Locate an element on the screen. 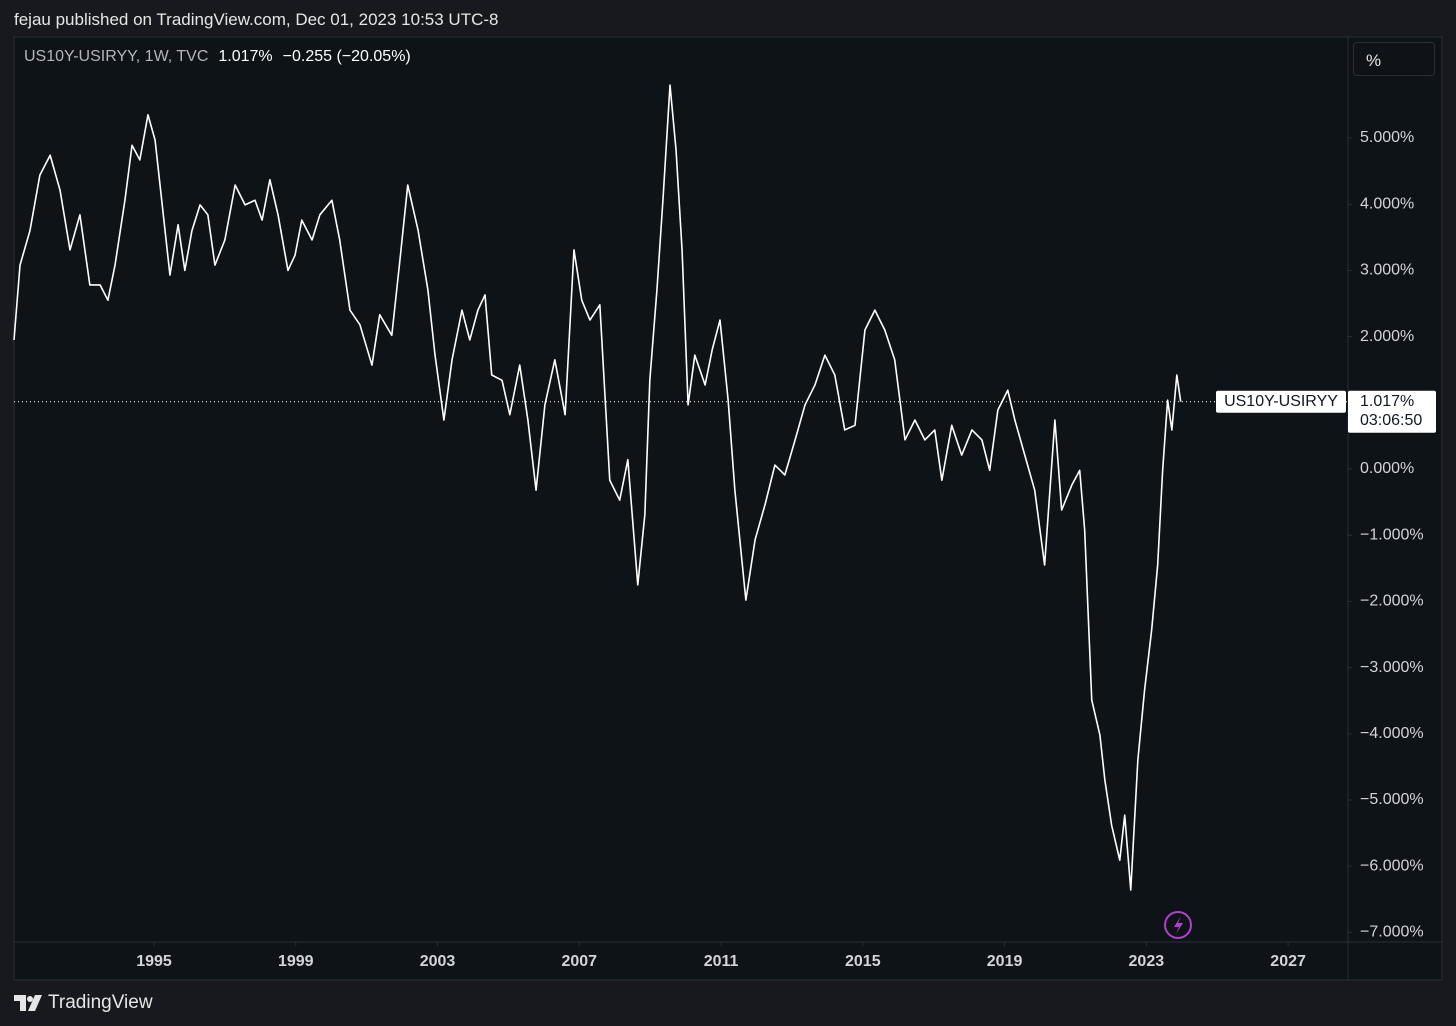 This screenshot has width=1456, height=1026. y-tick-label: −3.000% is located at coordinates (1392, 667).